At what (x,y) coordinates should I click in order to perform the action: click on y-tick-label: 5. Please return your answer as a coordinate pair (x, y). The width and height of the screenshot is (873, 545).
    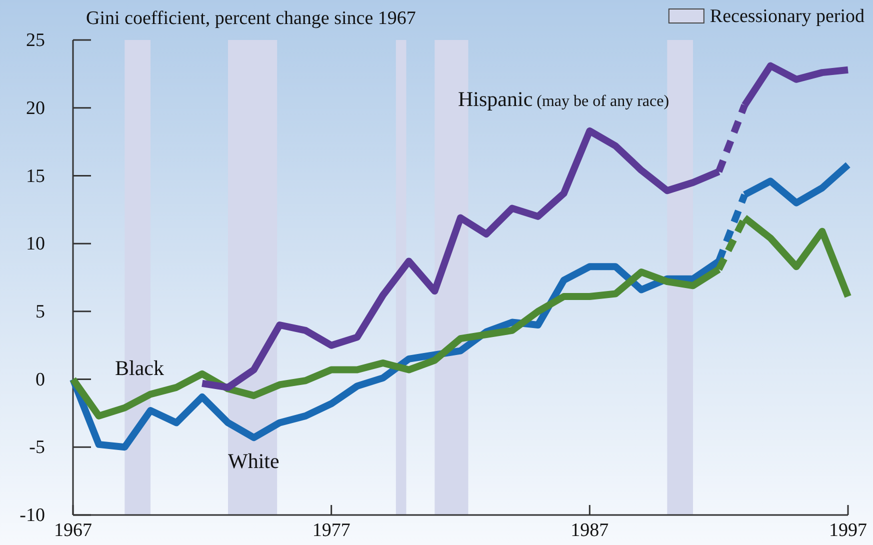
    Looking at the image, I should click on (40, 312).